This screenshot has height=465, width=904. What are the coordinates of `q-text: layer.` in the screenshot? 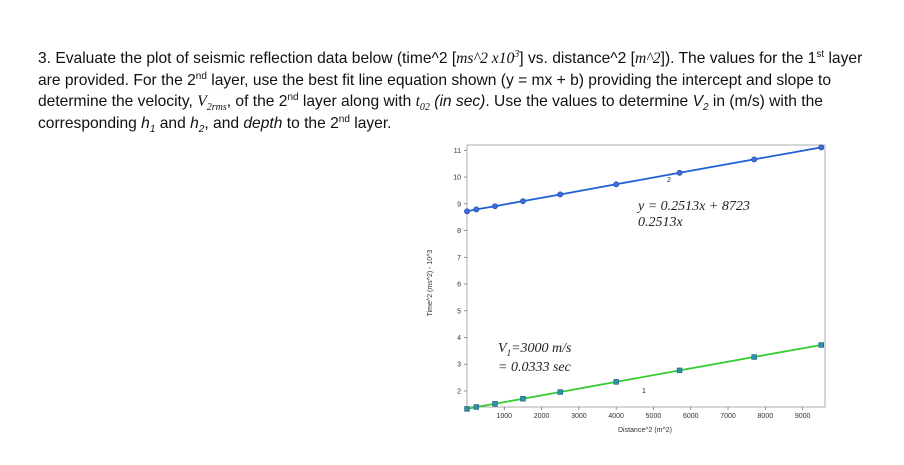 It's located at (370, 123).